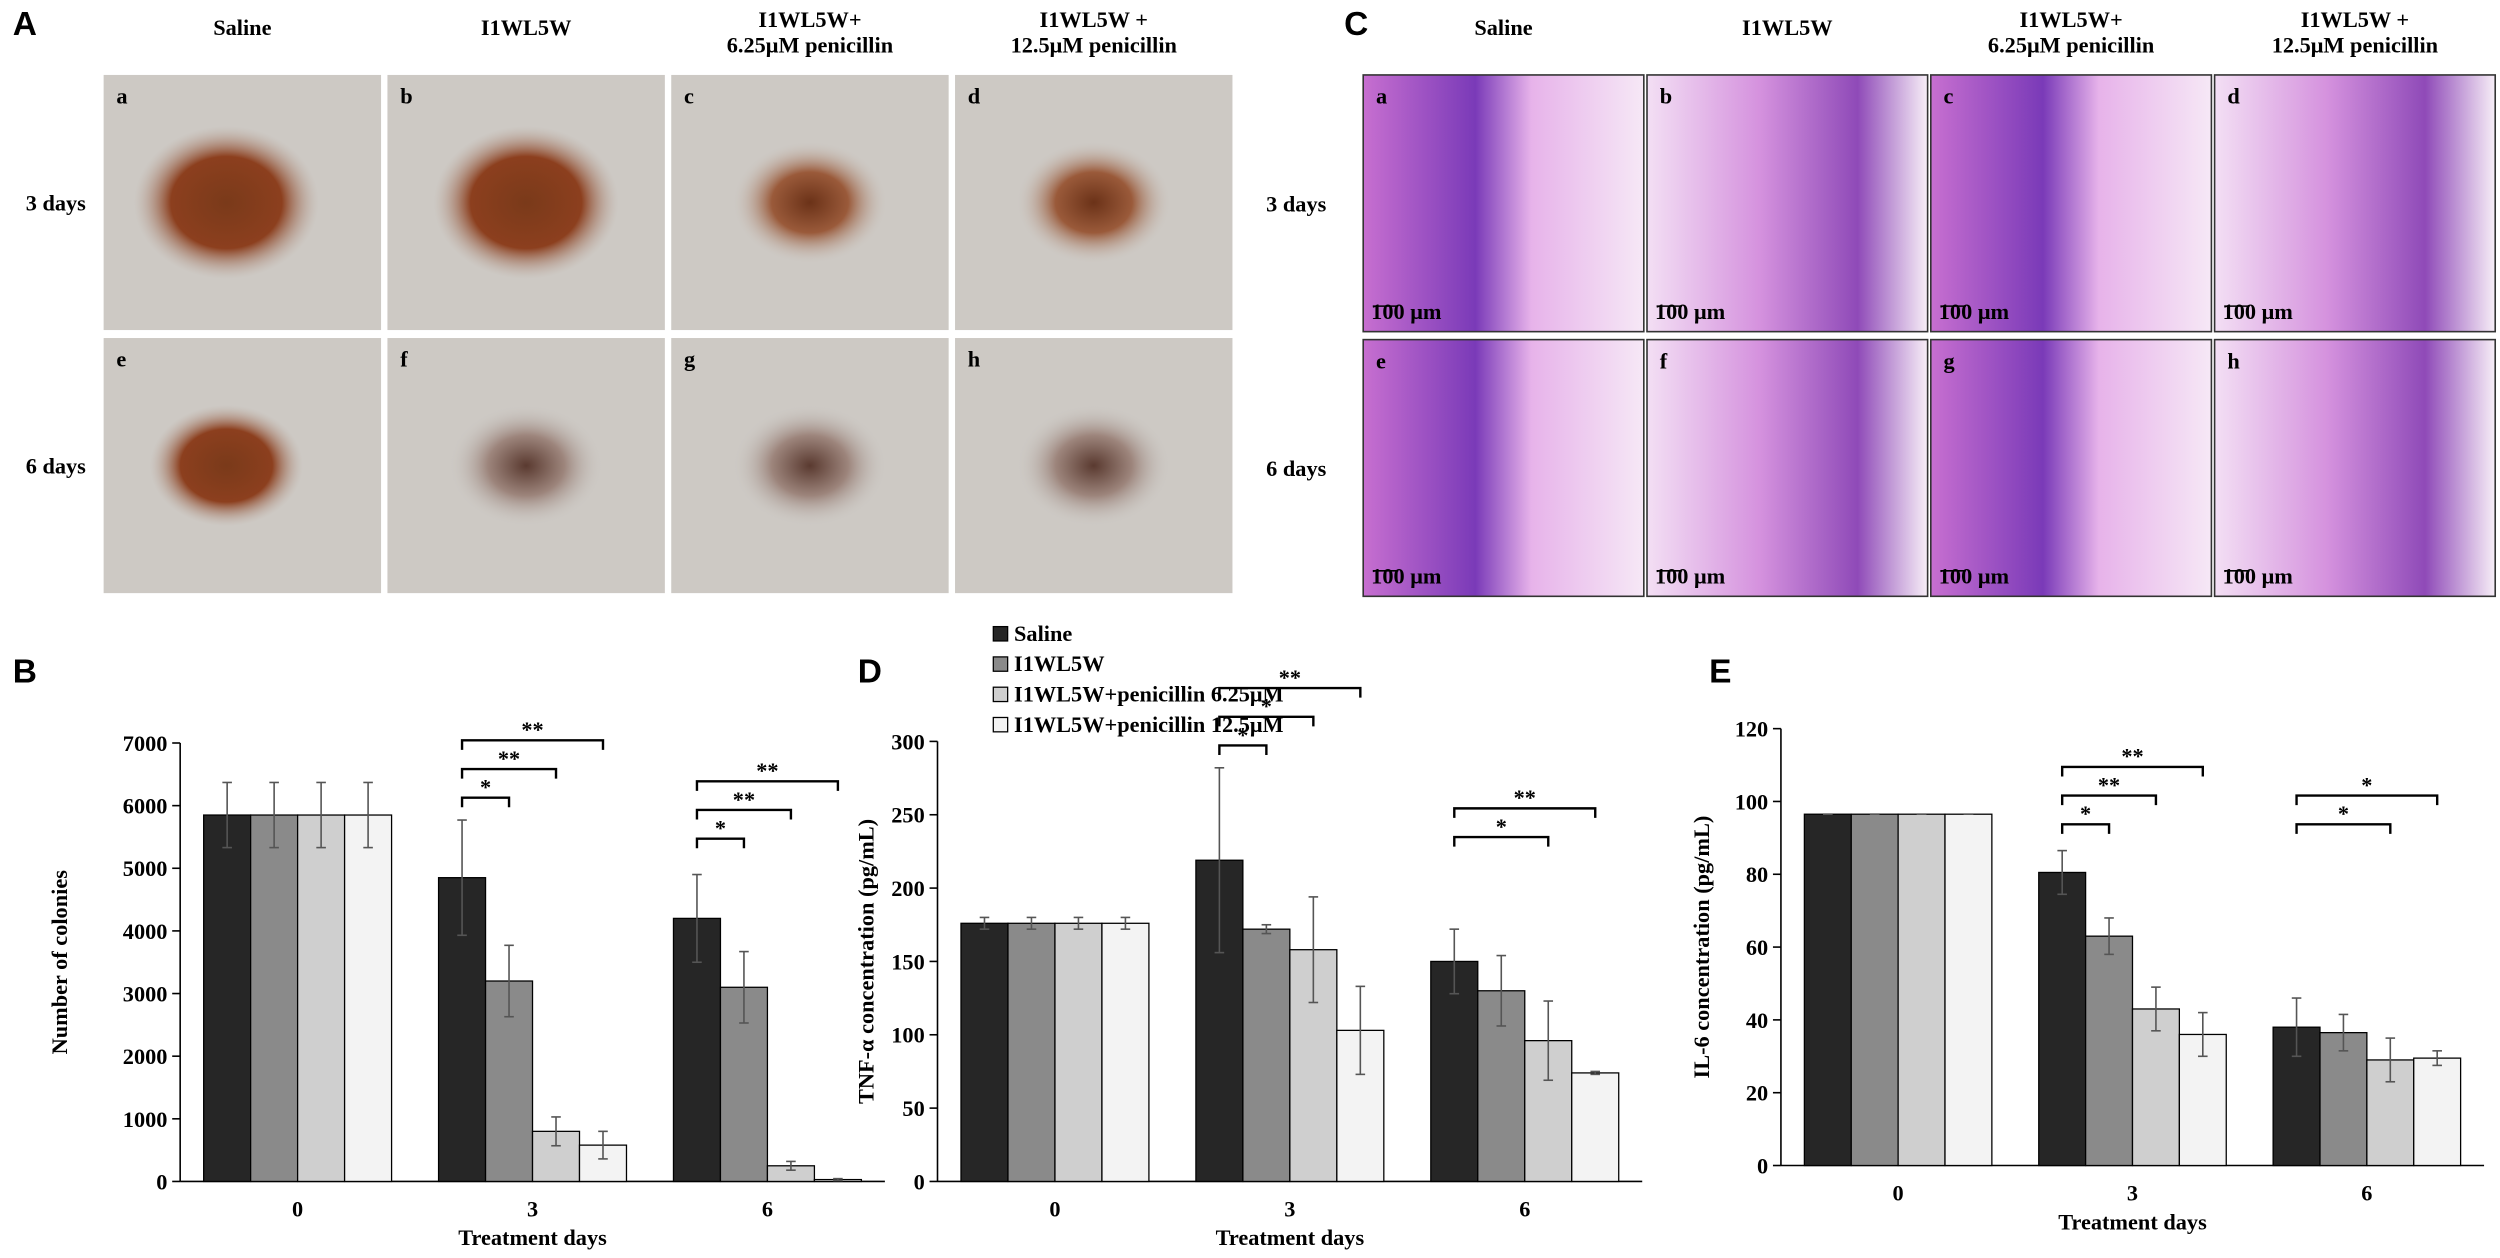 The width and height of the screenshot is (2500, 1258). I want to click on y-tick-label: 2000, so click(145, 1056).